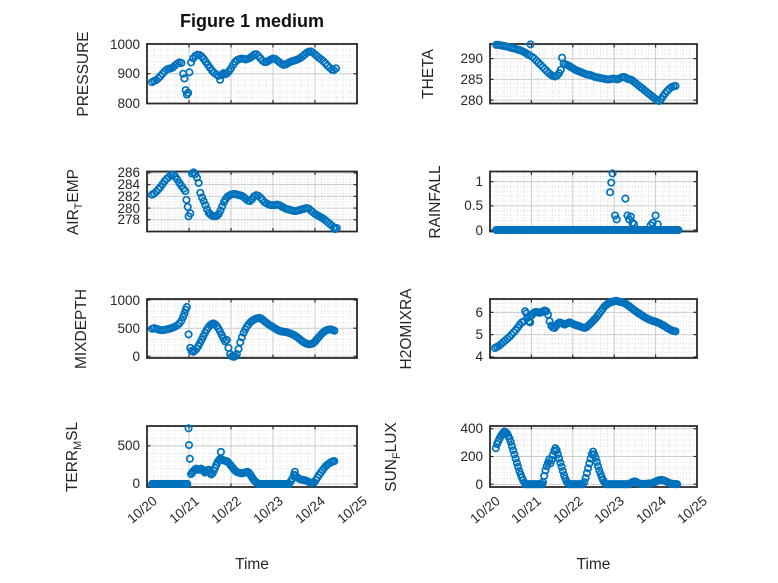 The width and height of the screenshot is (778, 583). What do you see at coordinates (128, 173) in the screenshot?
I see `y-tick-label: 286` at bounding box center [128, 173].